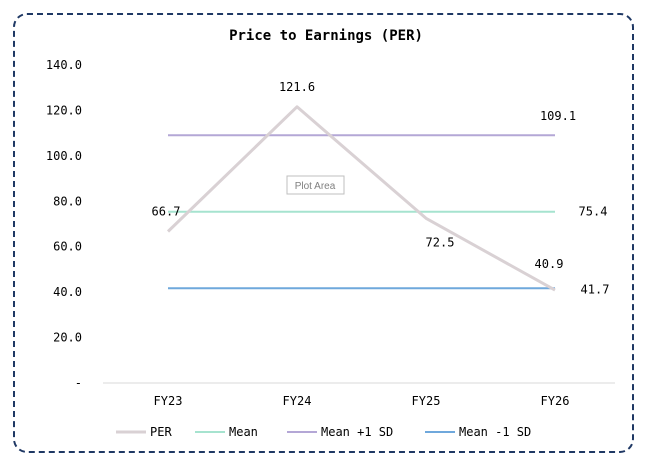 The height and width of the screenshot is (468, 653). Describe the element at coordinates (64, 110) in the screenshot. I see `y-tick-label: 120.0` at that location.